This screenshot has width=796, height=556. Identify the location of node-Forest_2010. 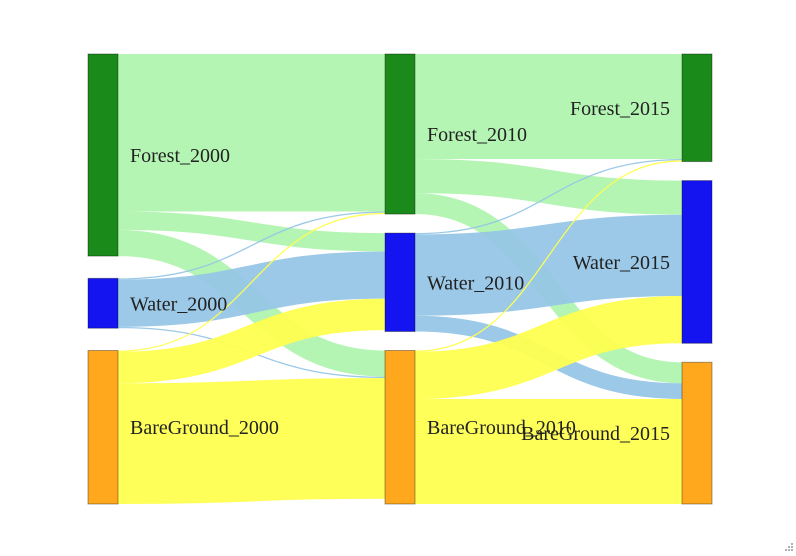
(400, 134).